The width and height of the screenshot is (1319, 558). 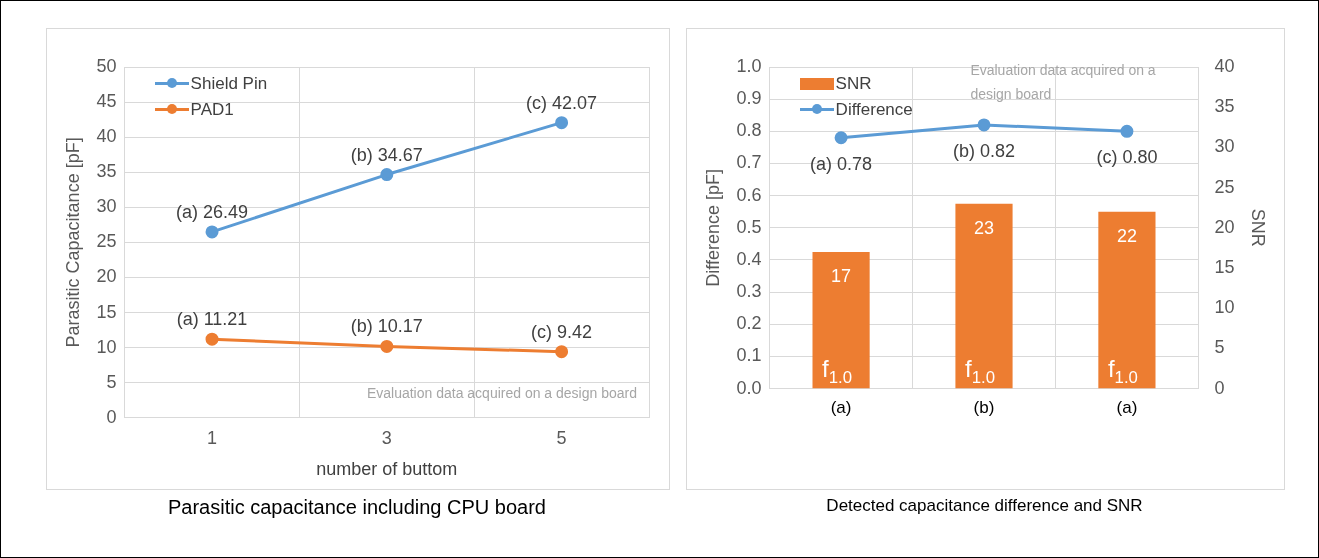 What do you see at coordinates (749, 65) in the screenshot?
I see `y-tick-label: 1.0` at bounding box center [749, 65].